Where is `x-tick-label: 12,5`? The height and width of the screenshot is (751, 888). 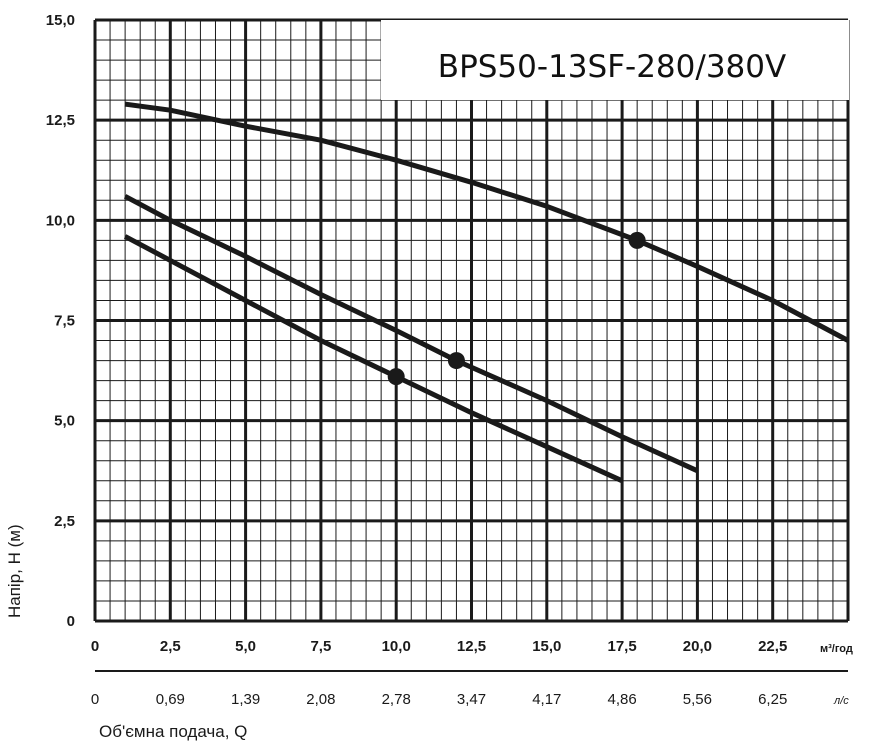
x-tick-label: 12,5 is located at coordinates (471, 646).